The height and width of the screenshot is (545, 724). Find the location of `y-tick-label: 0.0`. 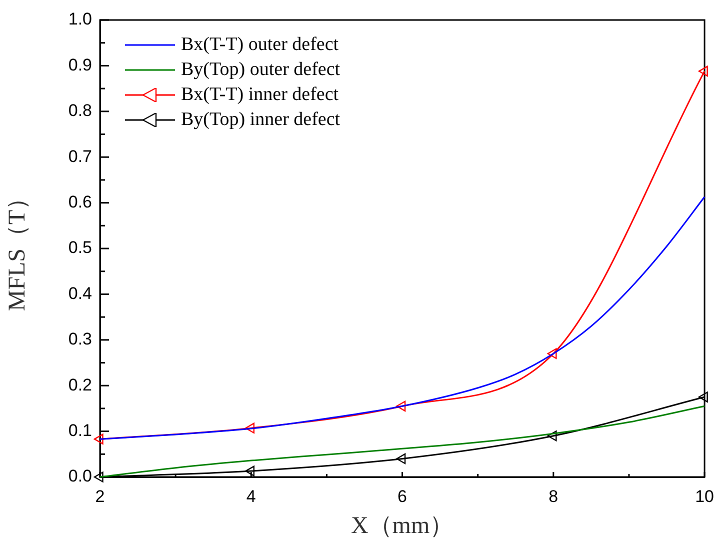

y-tick-label: 0.0 is located at coordinates (80, 476).